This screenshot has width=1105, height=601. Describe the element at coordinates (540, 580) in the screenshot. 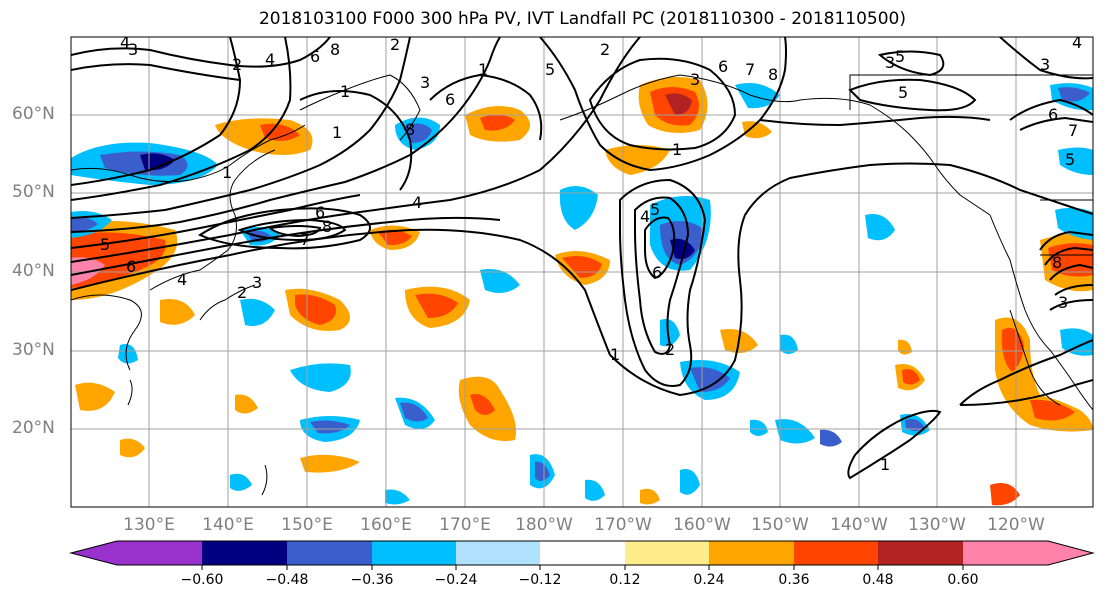

I see `colorbar-tick-label: −0.12` at that location.